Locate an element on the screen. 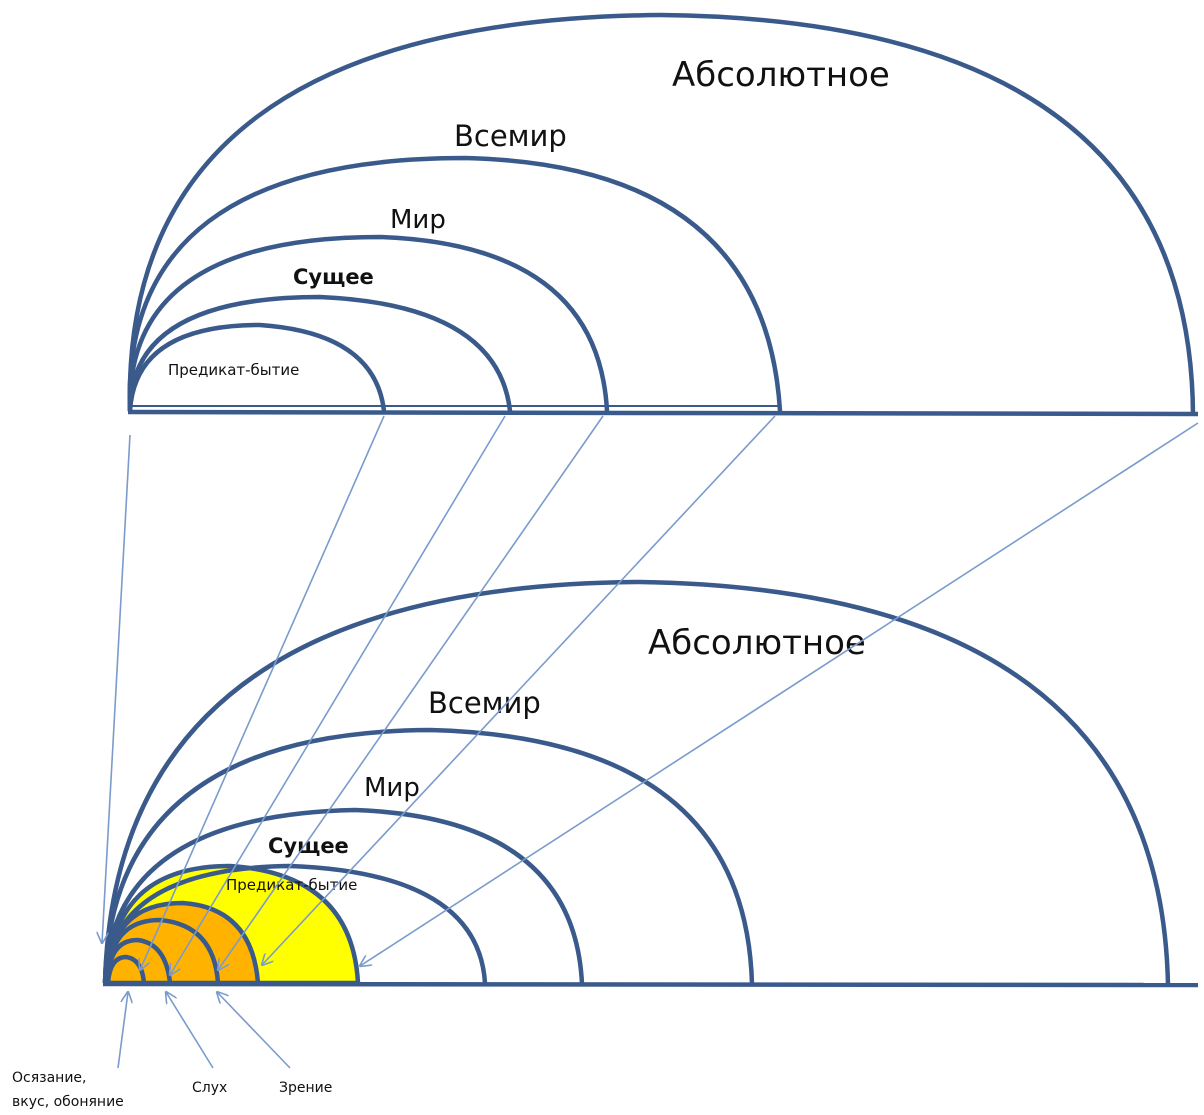 The width and height of the screenshot is (1204, 1115). bottom-label-absolute: Абсолютное is located at coordinates (757, 643).